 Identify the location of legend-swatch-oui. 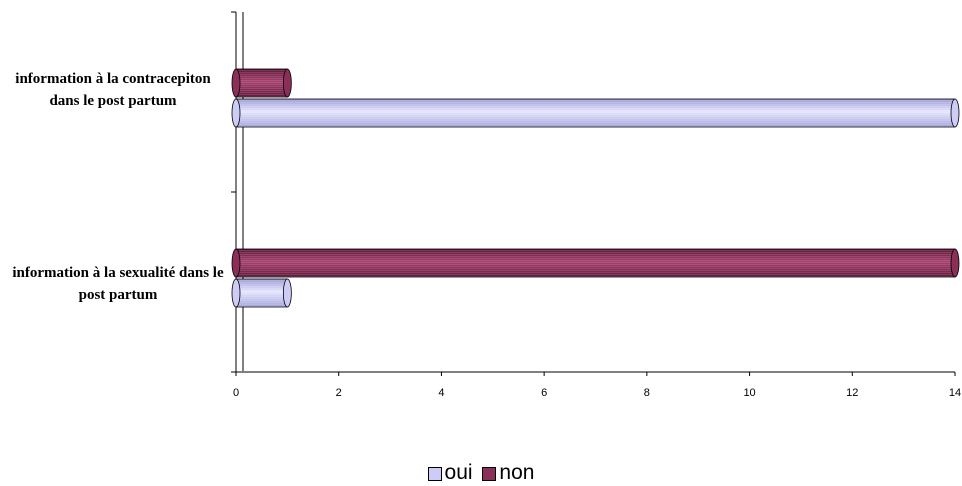
(434, 474).